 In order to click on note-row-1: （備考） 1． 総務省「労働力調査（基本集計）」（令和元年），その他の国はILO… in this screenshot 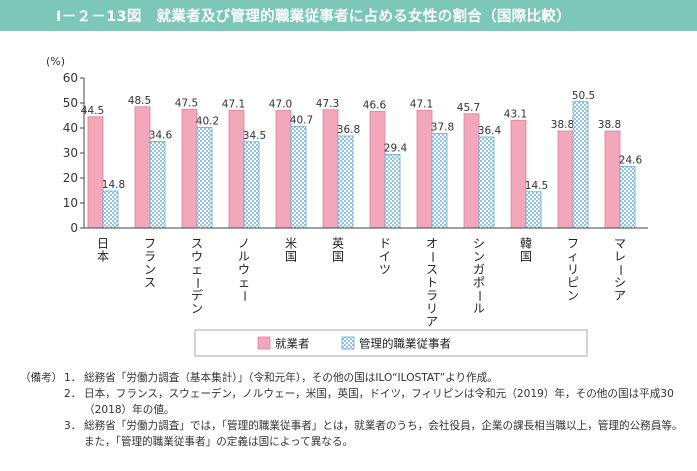, I will do `click(355, 378)`.